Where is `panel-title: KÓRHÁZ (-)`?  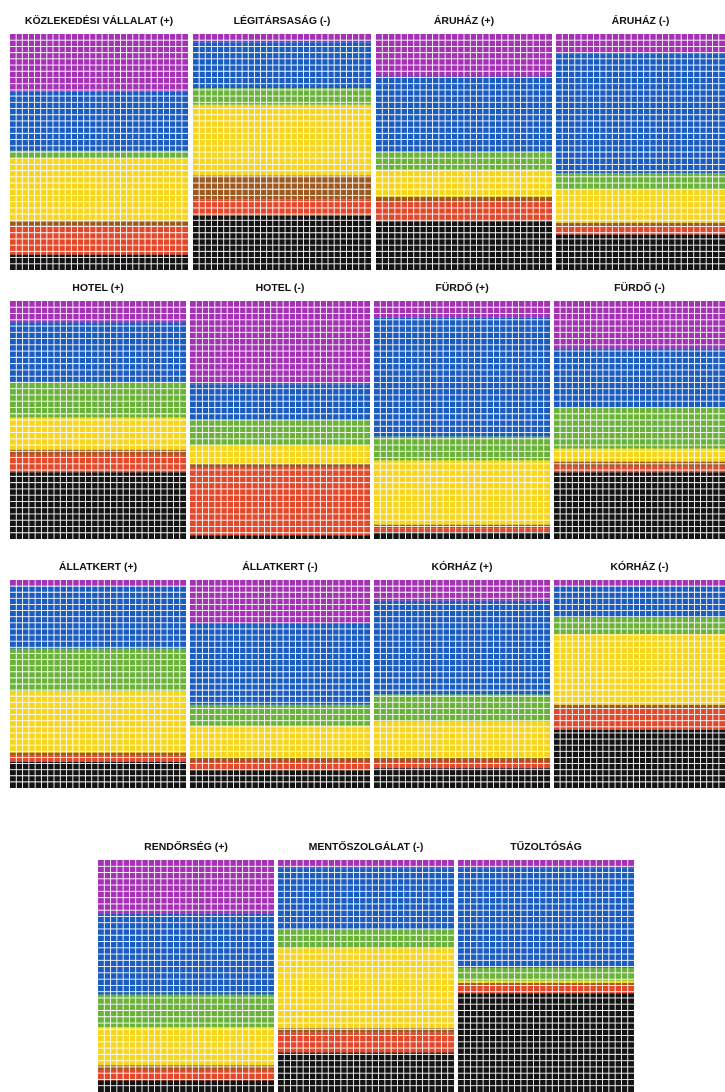 panel-title: KÓRHÁZ (-) is located at coordinates (639, 566).